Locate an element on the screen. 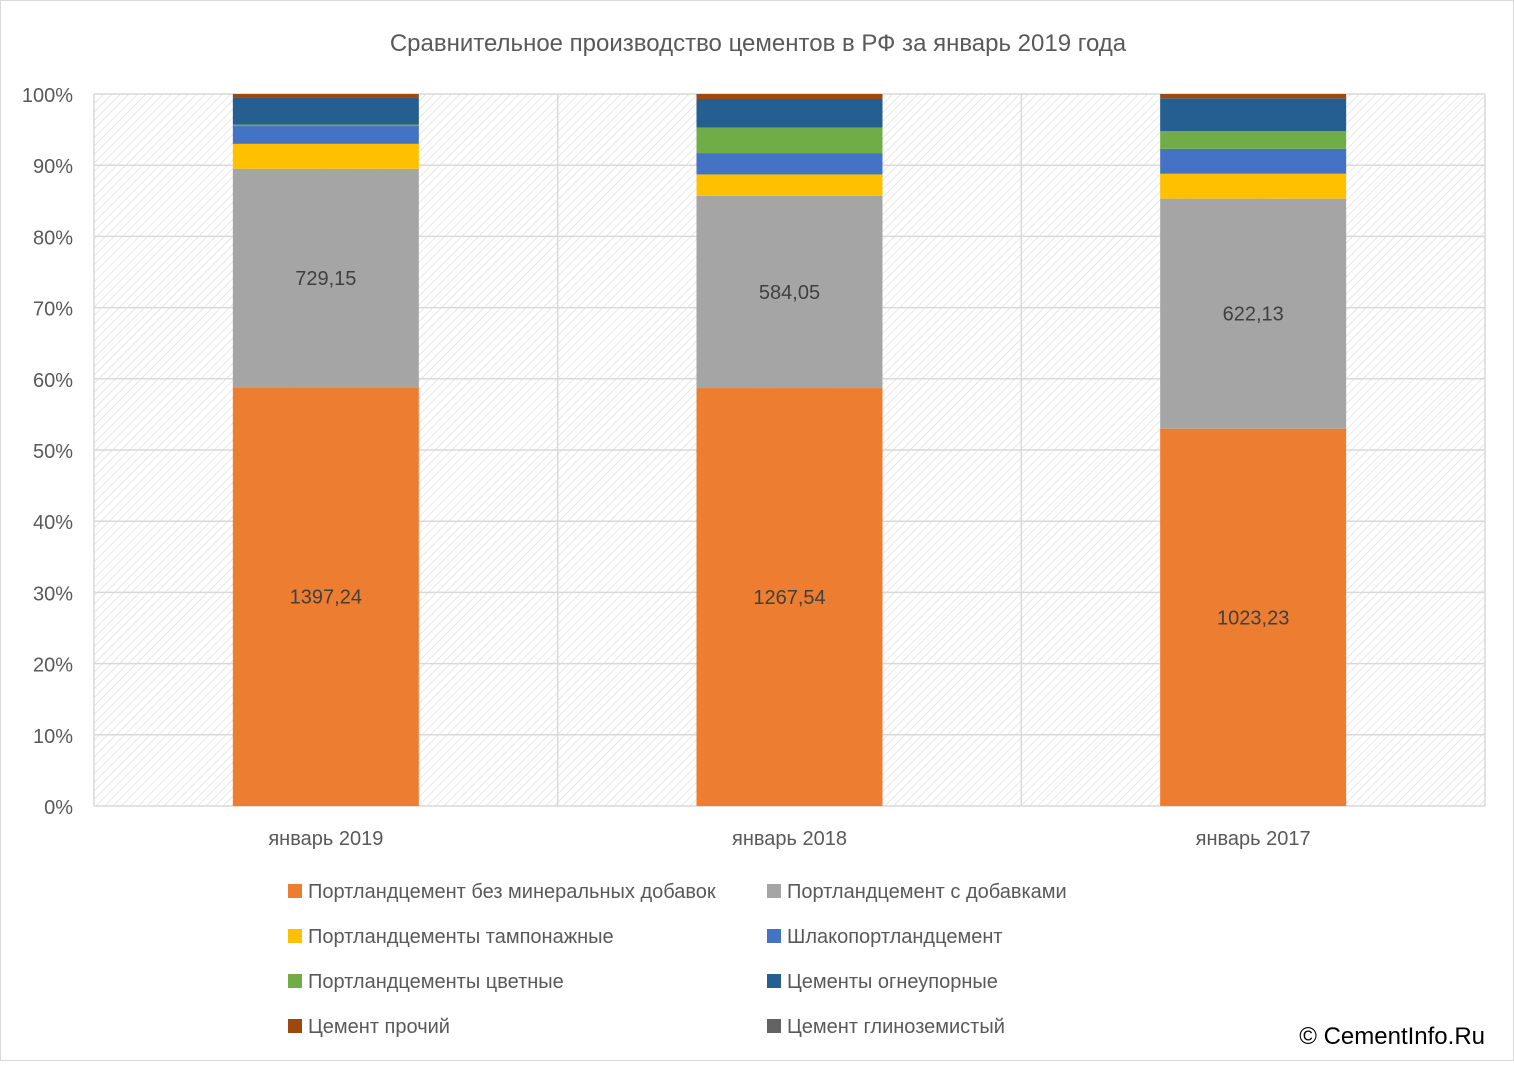 This screenshot has height=1065, width=1514. legend-label: Портландцемент без минеральных добавок is located at coordinates (512, 892).